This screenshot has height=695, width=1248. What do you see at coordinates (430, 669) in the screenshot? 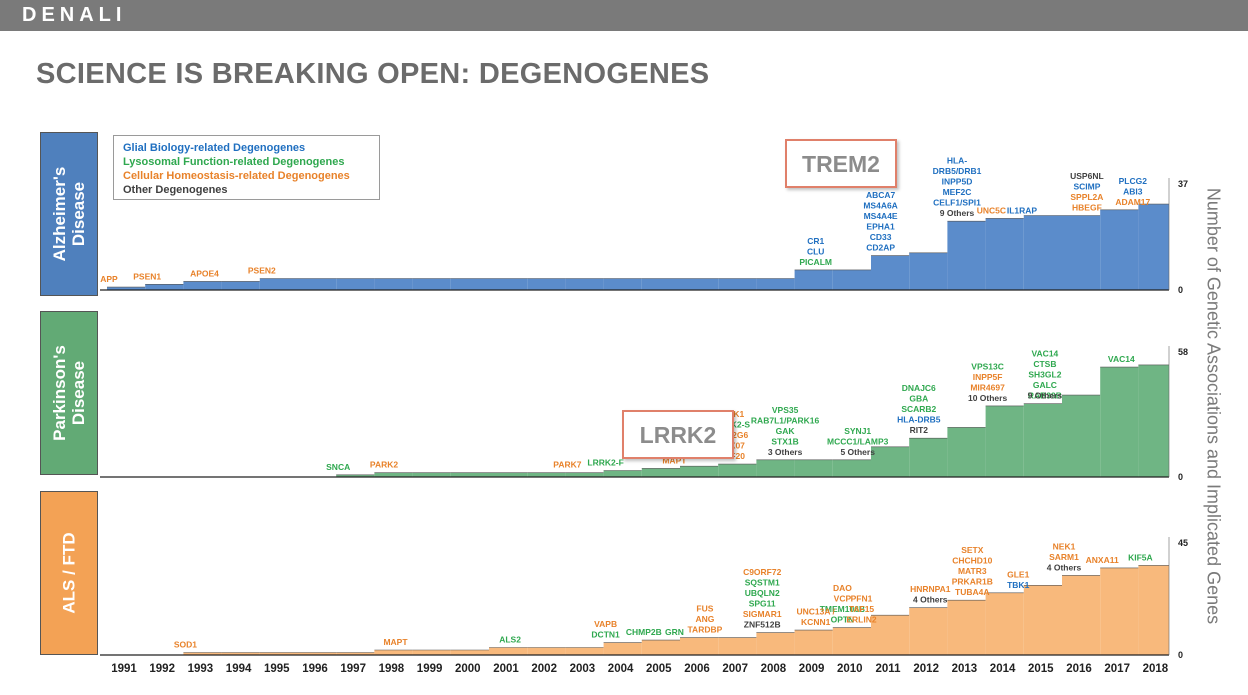
I see `year-tick-label: 1999` at bounding box center [430, 669].